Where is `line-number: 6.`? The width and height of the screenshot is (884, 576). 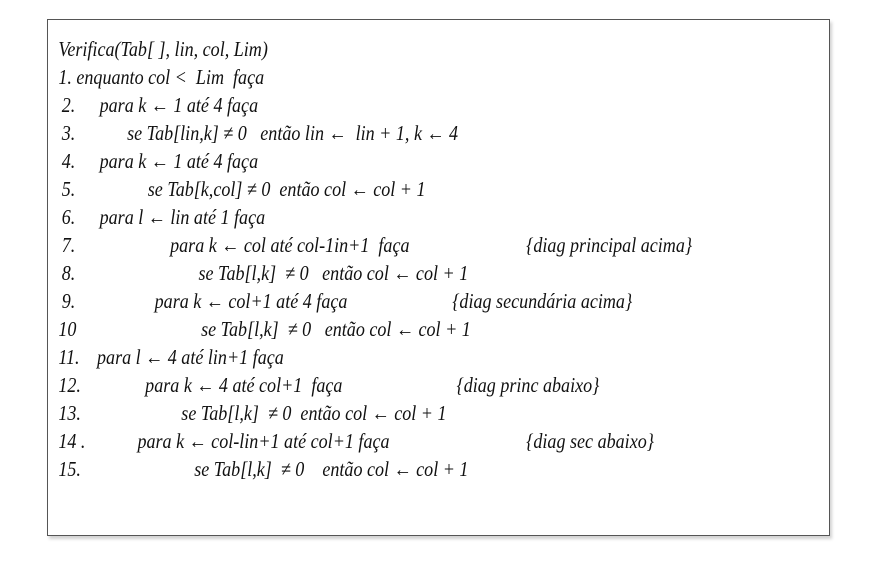
line-number: 6. is located at coordinates (68, 217).